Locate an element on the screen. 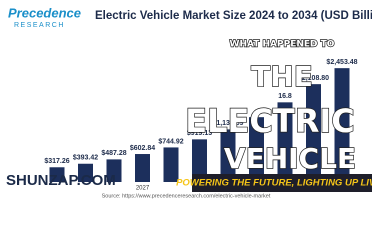 The width and height of the screenshot is (372, 240). value-label: $317.26 is located at coordinates (56, 161).